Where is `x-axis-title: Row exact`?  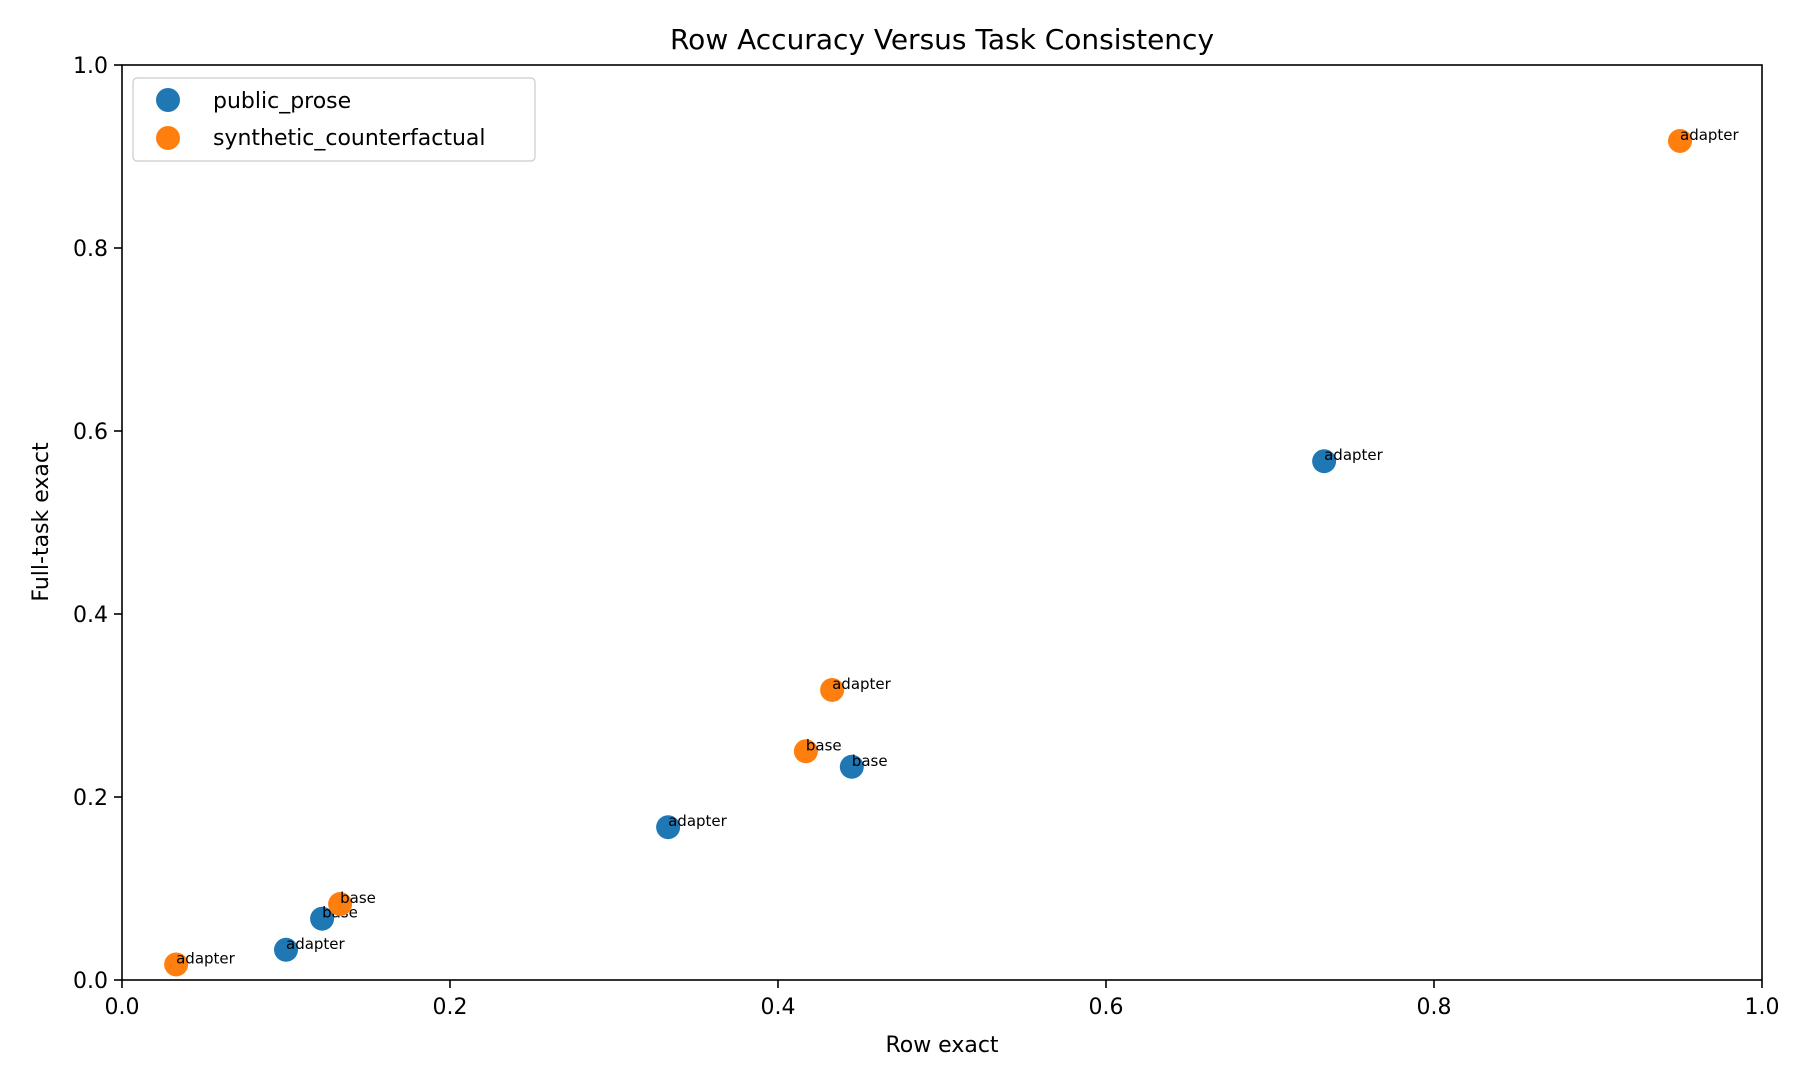 x-axis-title: Row exact is located at coordinates (941, 1045).